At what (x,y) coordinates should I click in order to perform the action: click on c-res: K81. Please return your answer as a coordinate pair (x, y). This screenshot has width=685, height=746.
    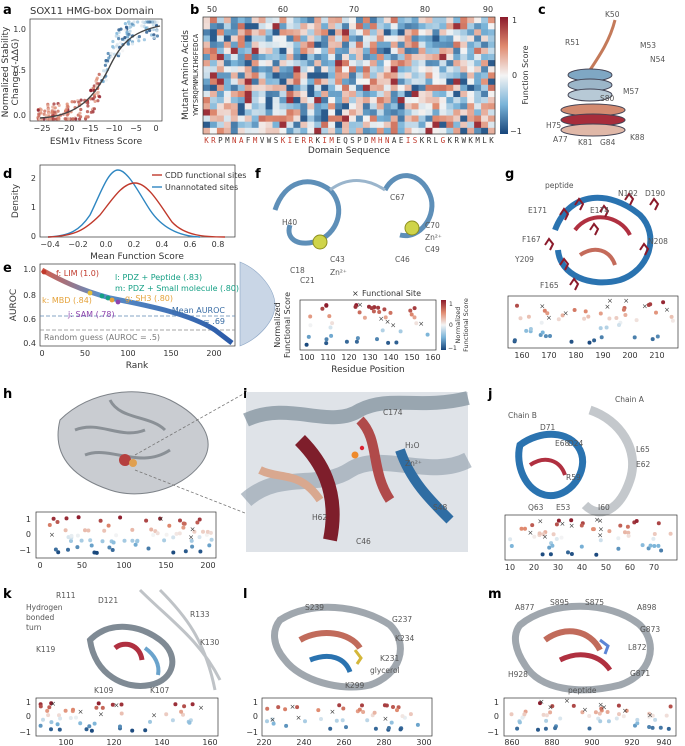
    Looking at the image, I should click on (585, 142).